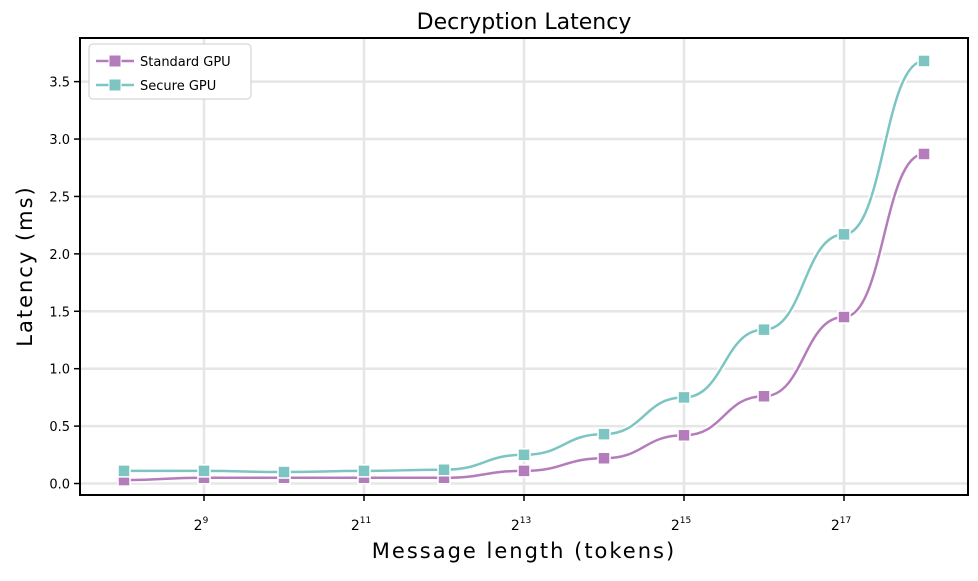  I want to click on x-tick-label: 215, so click(681, 525).